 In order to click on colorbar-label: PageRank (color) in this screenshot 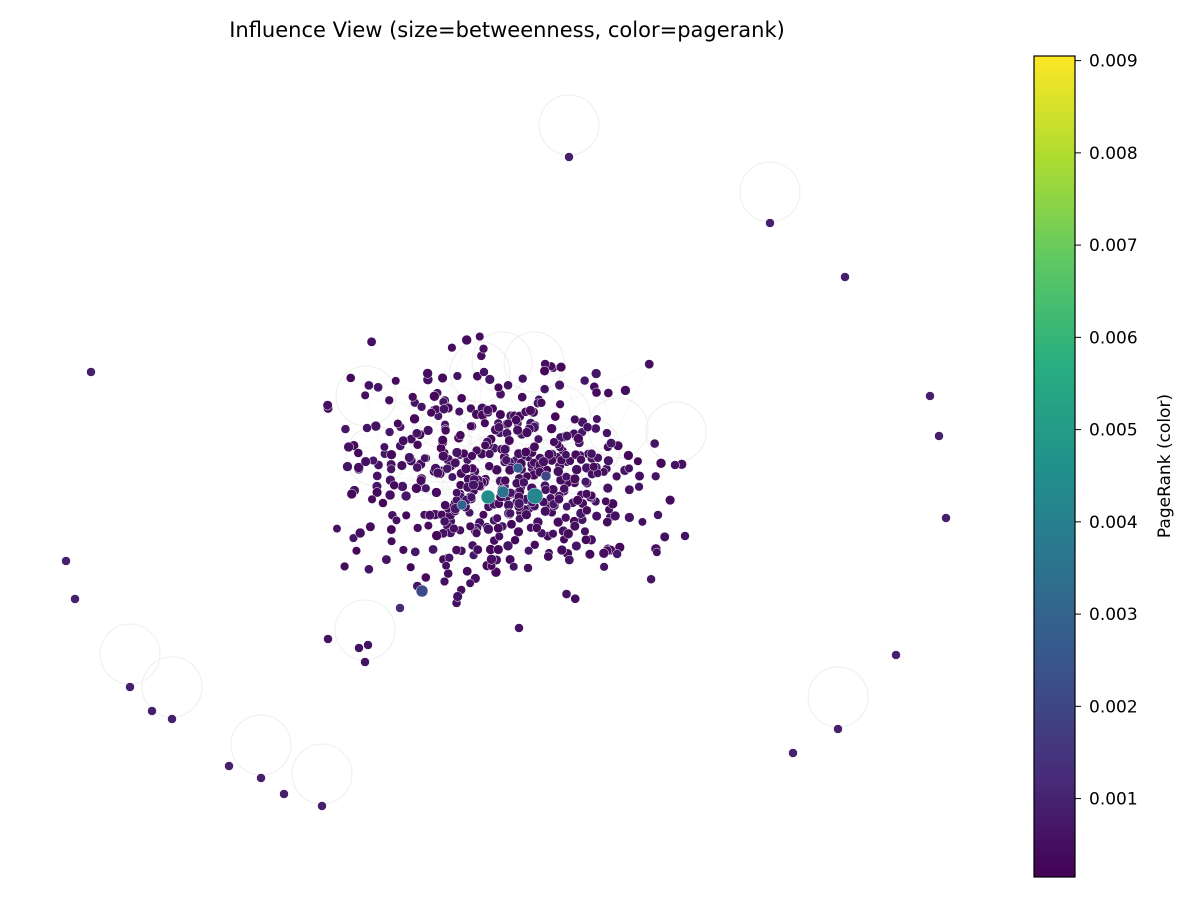, I will do `click(1165, 466)`.